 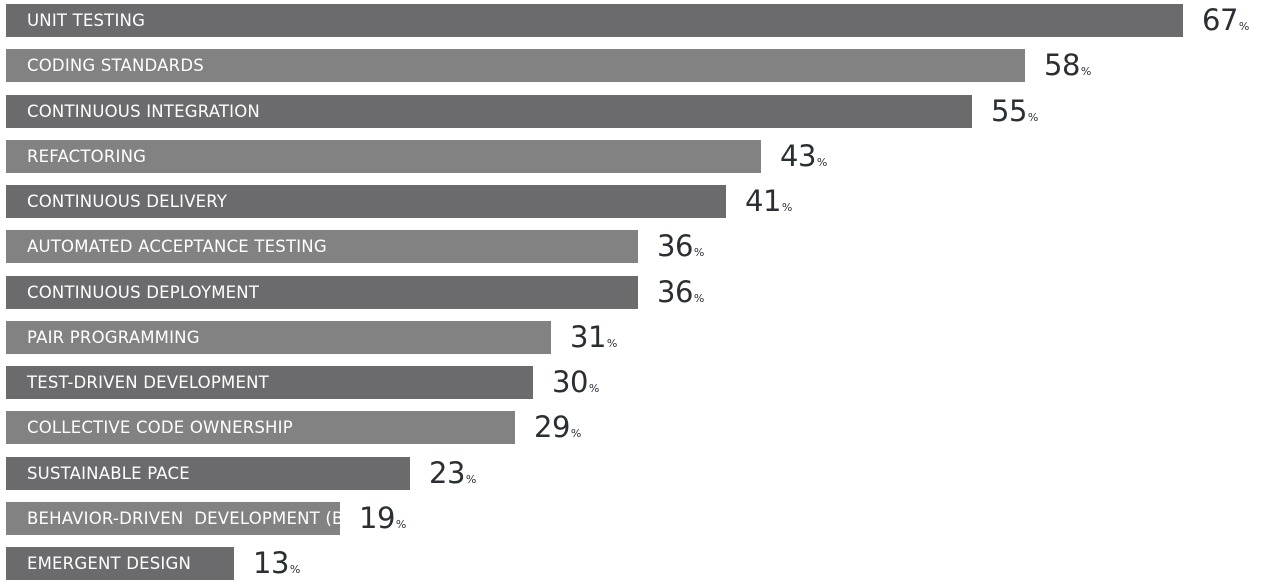 I want to click on value-label: 55%, so click(x=1014, y=111).